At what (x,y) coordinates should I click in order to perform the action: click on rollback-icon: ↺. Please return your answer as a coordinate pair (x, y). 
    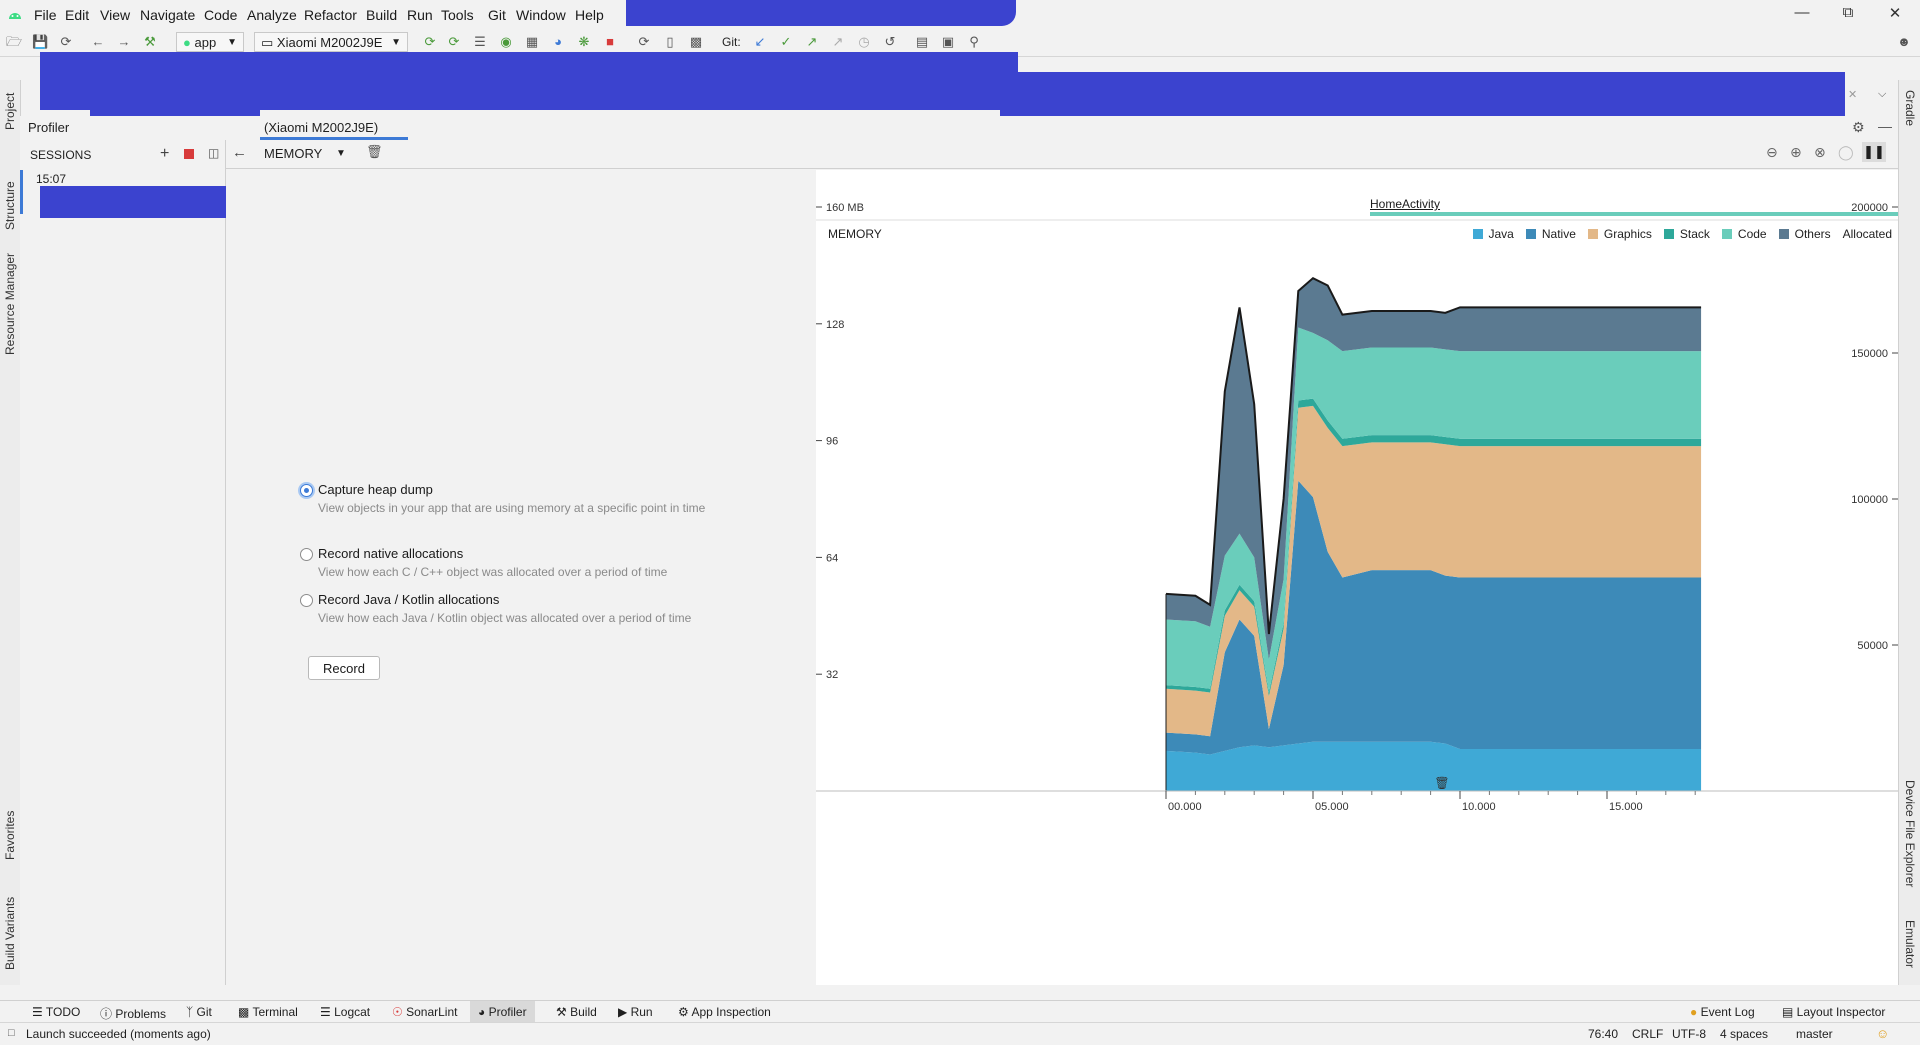
    Looking at the image, I should click on (890, 41).